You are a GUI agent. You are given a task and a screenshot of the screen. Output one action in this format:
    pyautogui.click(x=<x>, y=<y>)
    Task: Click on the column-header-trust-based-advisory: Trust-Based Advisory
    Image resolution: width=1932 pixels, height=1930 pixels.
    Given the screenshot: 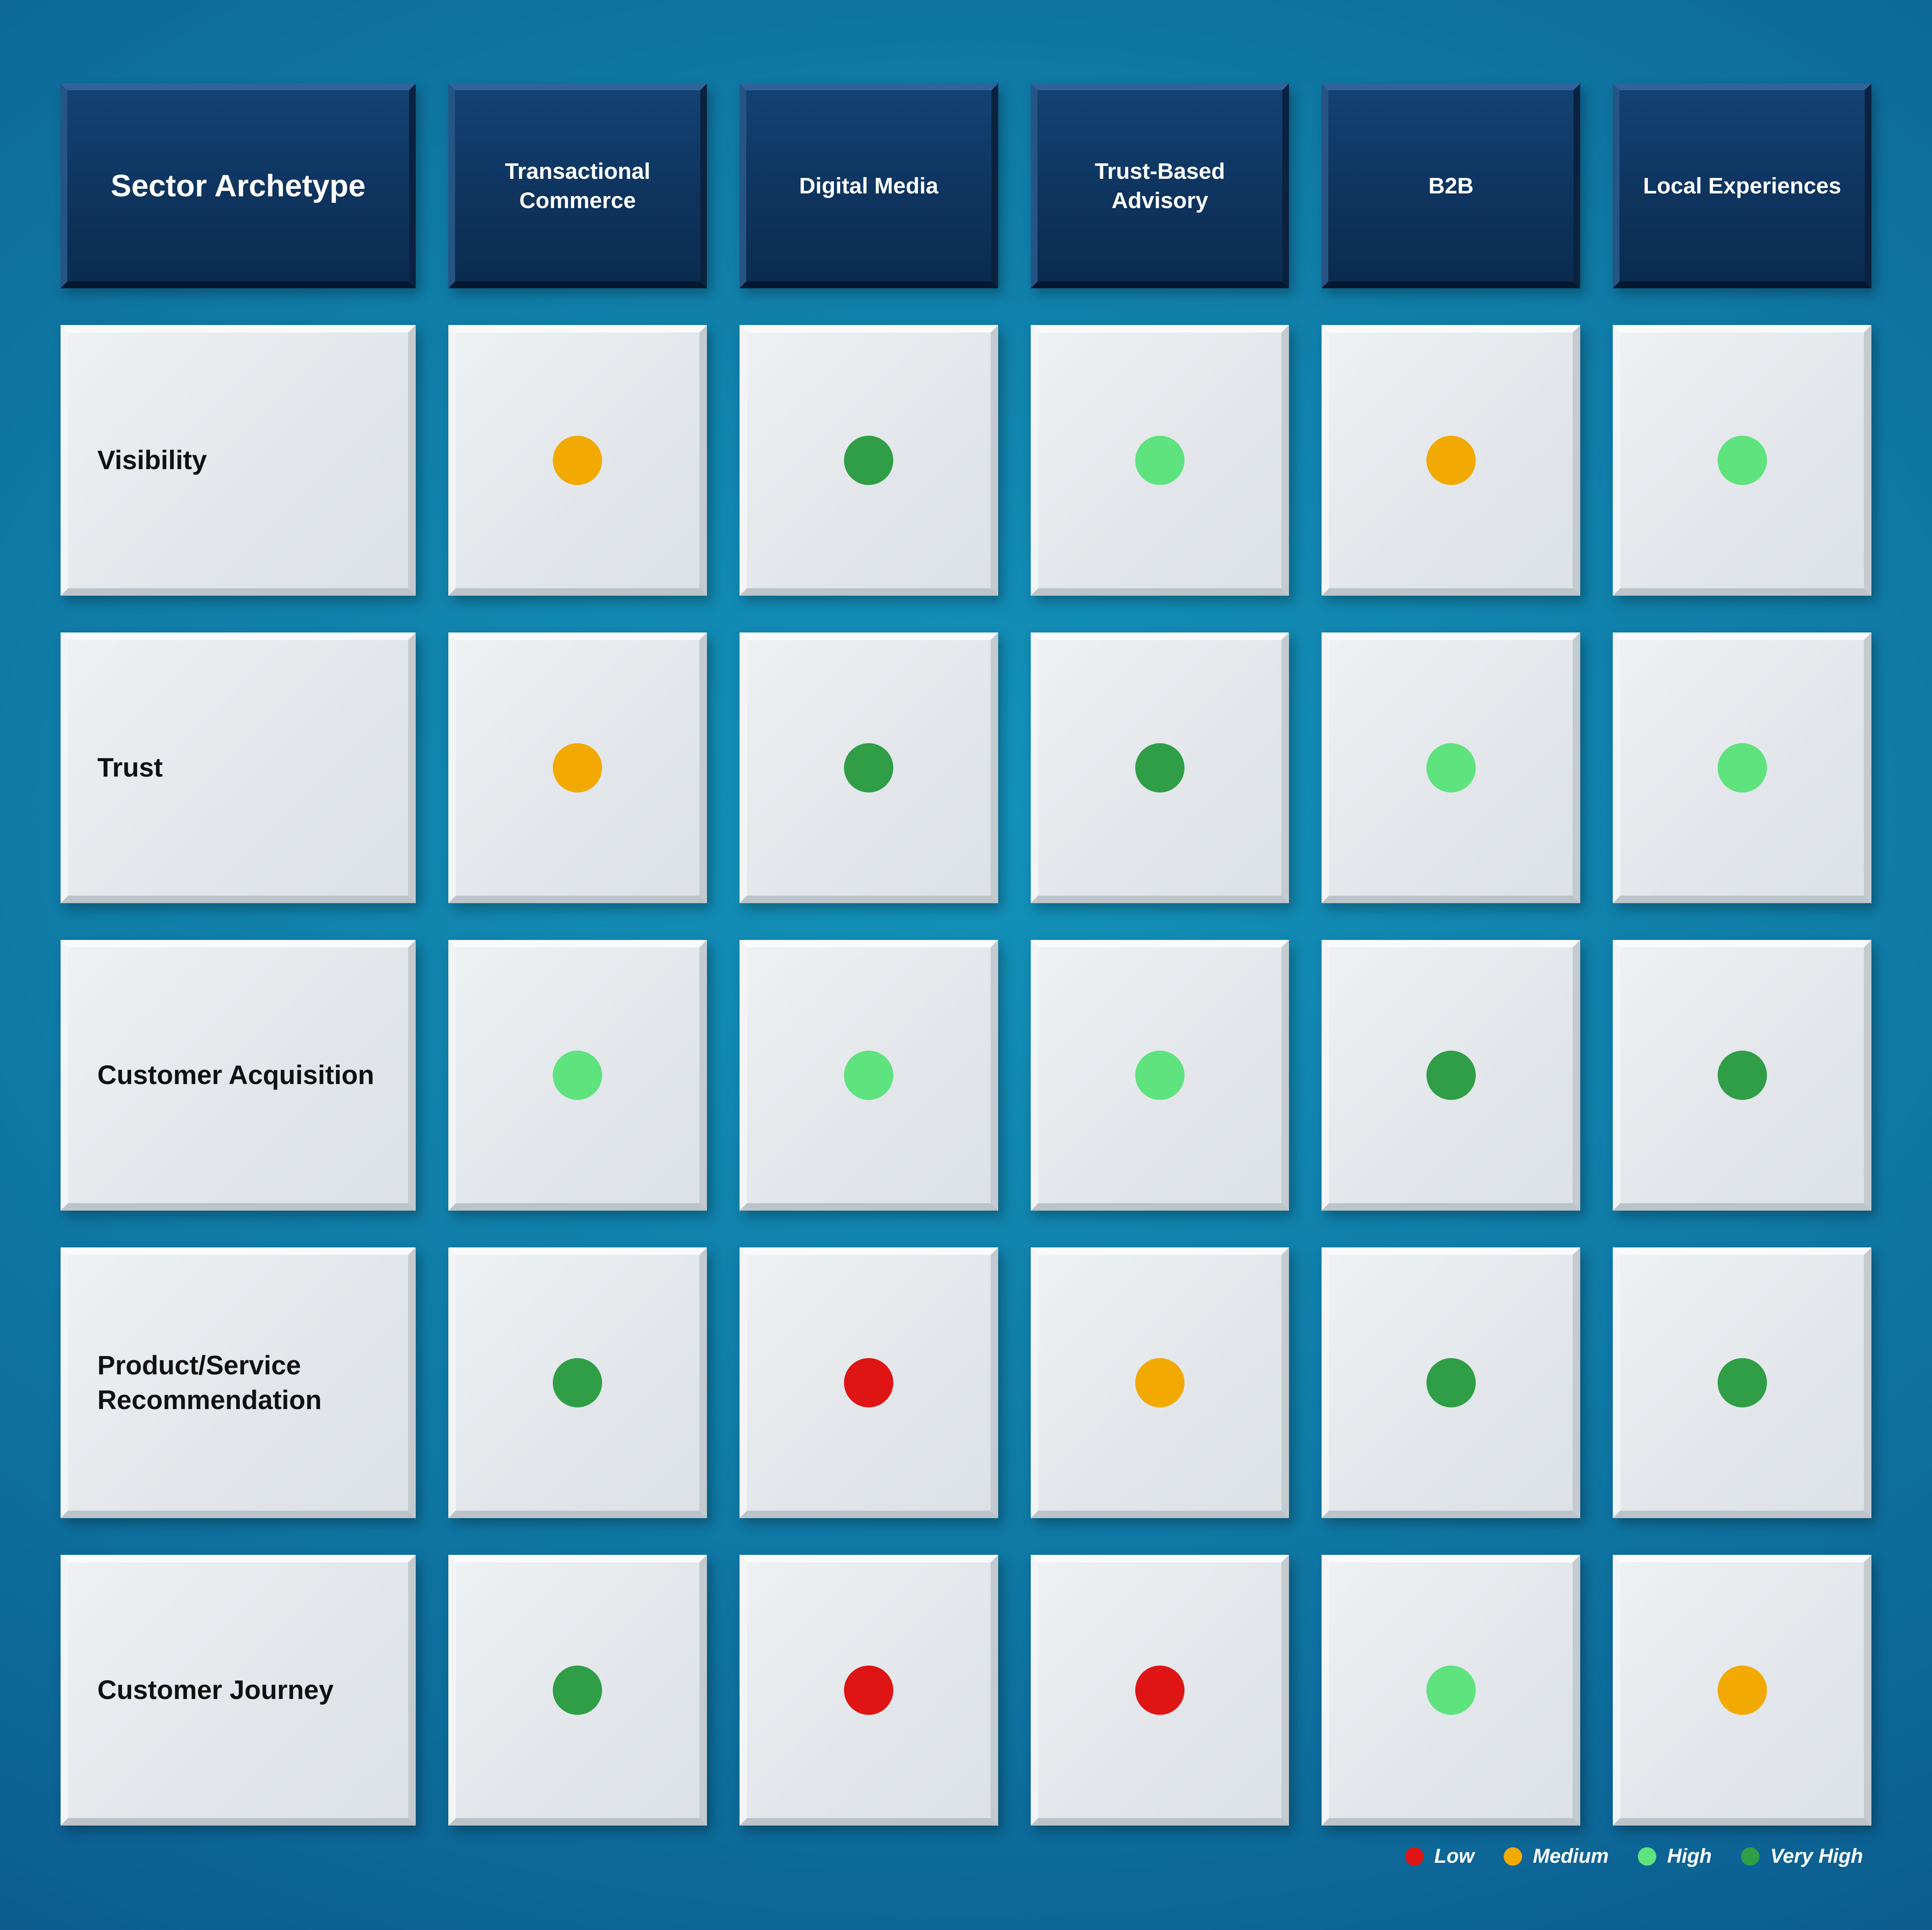 What is the action you would take?
    pyautogui.click(x=1159, y=186)
    